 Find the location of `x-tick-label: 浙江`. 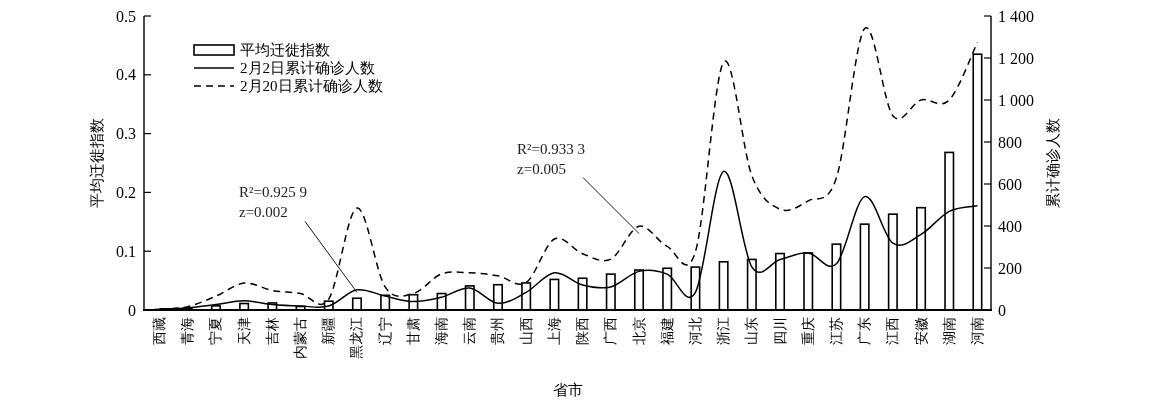

x-tick-label: 浙江 is located at coordinates (724, 331).